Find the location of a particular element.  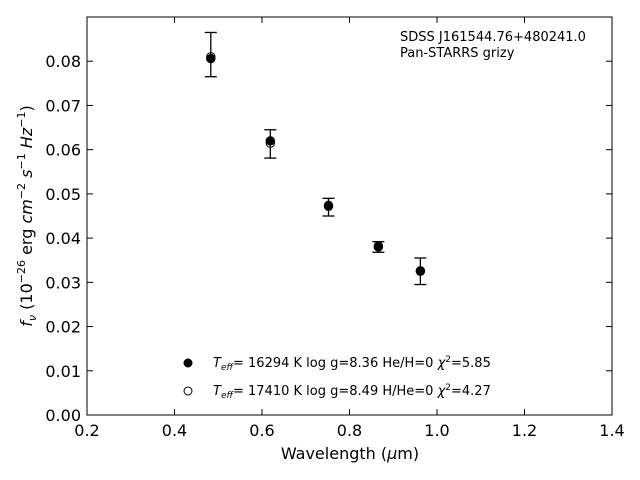

legend-entry-open-chi: =4.27 is located at coordinates (471, 391).